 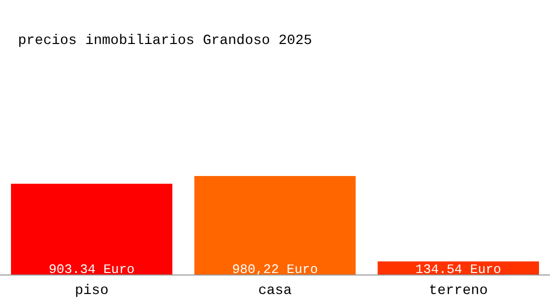 What do you see at coordinates (165, 41) in the screenshot?
I see `chart-title: precios inmobiliarios Grandoso 2025` at bounding box center [165, 41].